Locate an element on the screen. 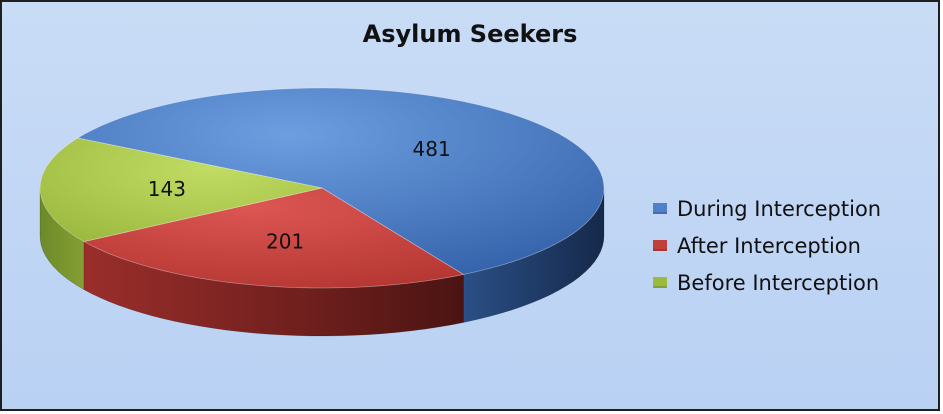 The image size is (943, 414). chart-title: Asylum Seekers is located at coordinates (470, 34).